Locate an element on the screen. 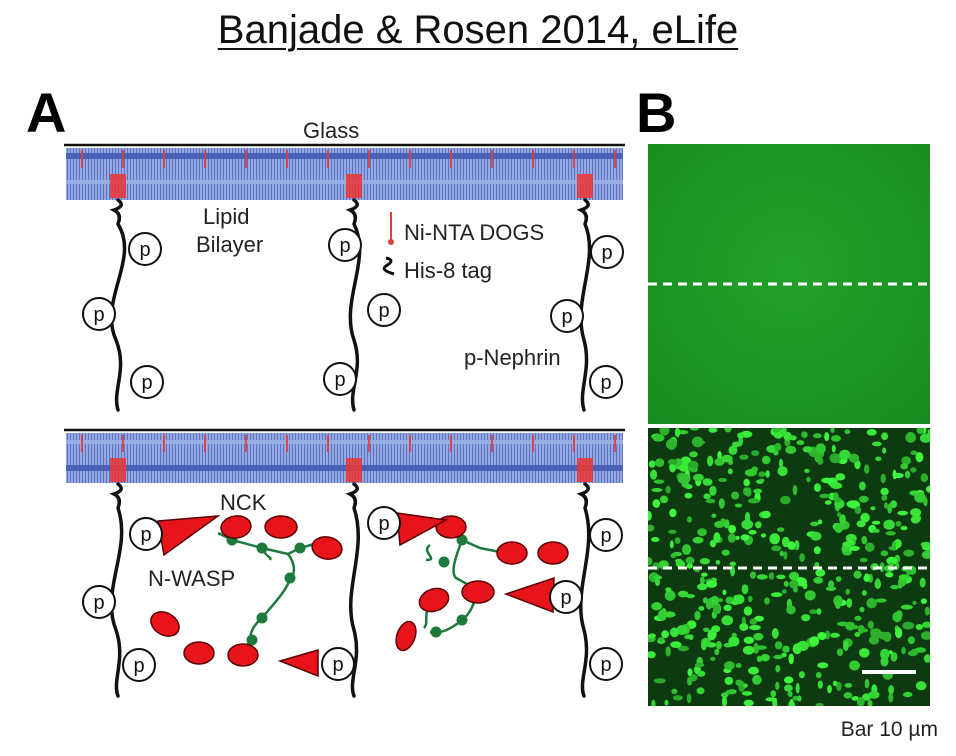 Image resolution: width=956 pixels, height=756 pixels. p-nephrin-label: p-Nephrin is located at coordinates (512, 357).